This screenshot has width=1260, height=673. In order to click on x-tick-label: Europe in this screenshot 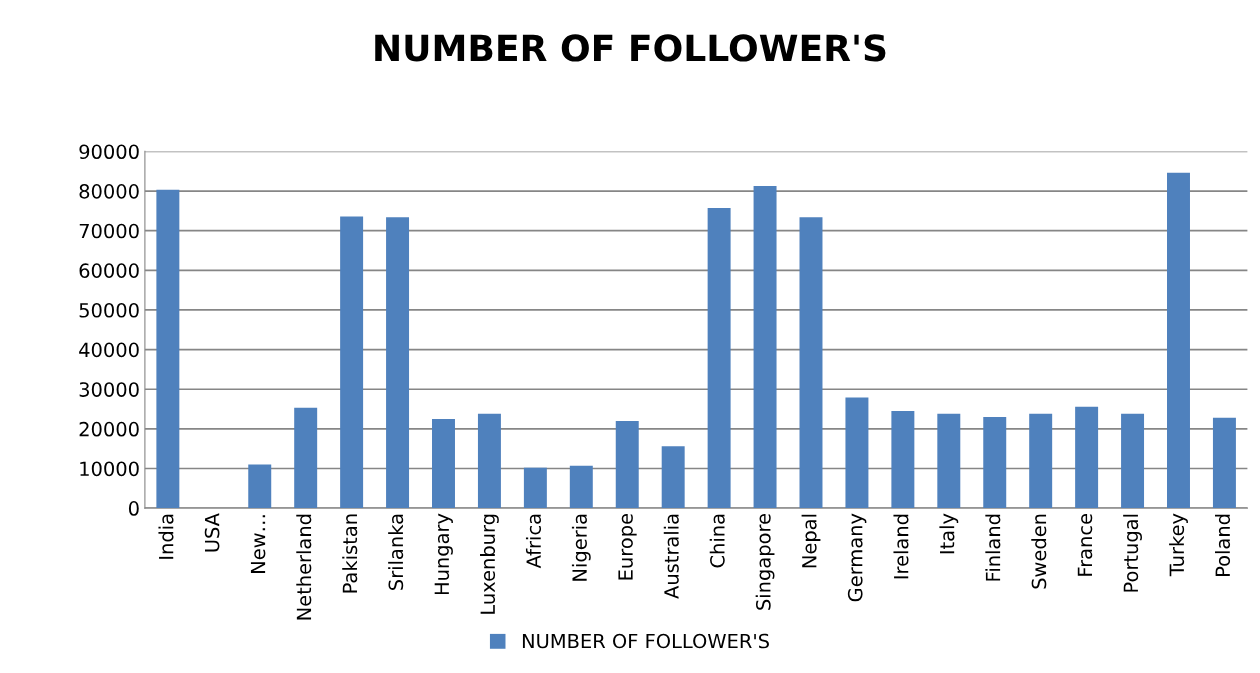, I will do `click(627, 547)`.